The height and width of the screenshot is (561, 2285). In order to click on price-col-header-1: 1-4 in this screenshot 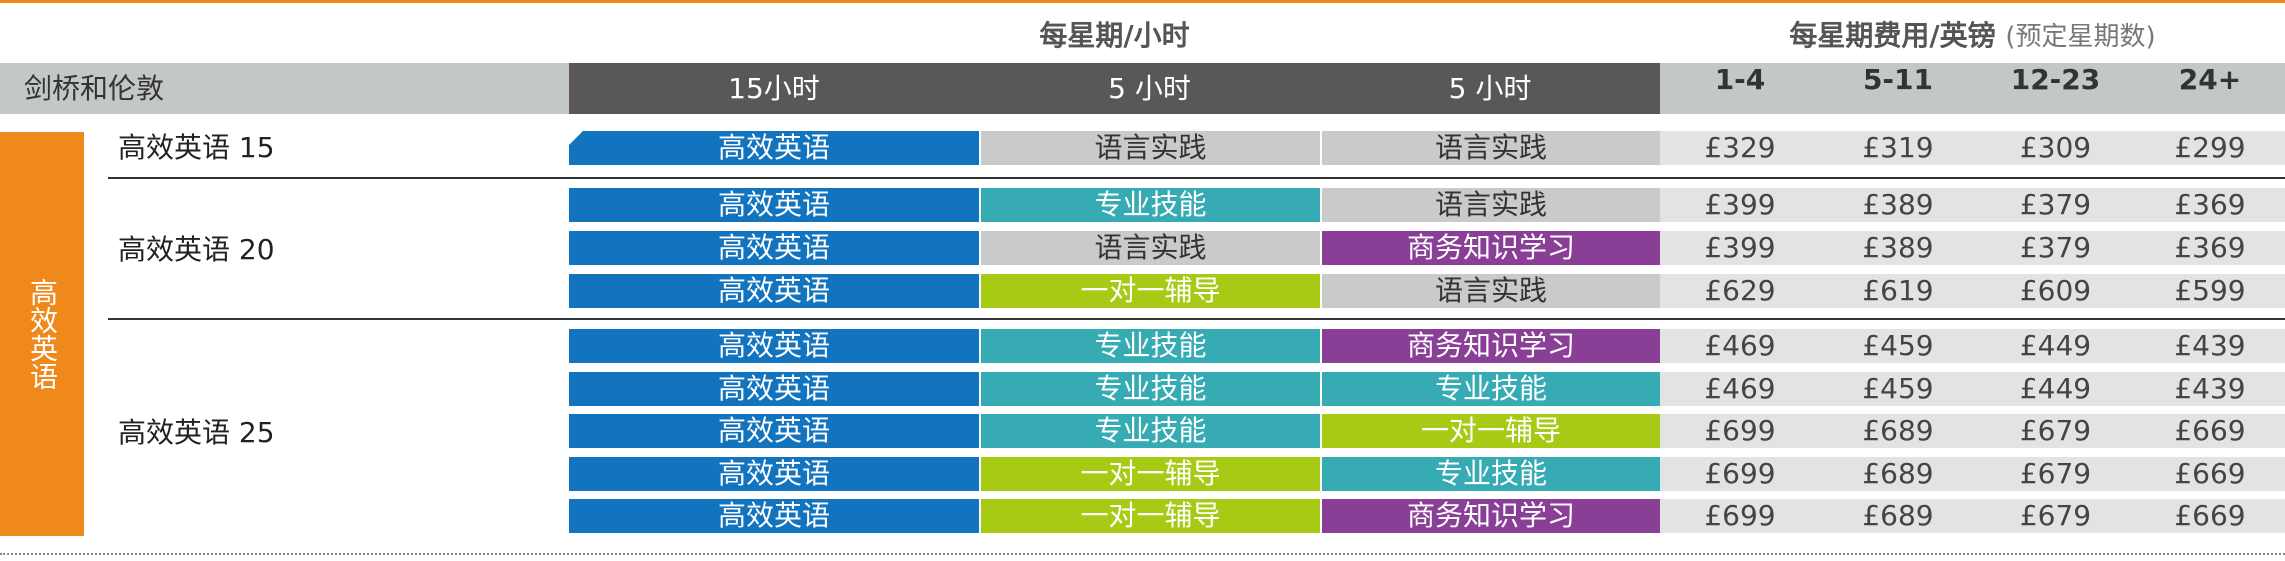, I will do `click(1740, 79)`.